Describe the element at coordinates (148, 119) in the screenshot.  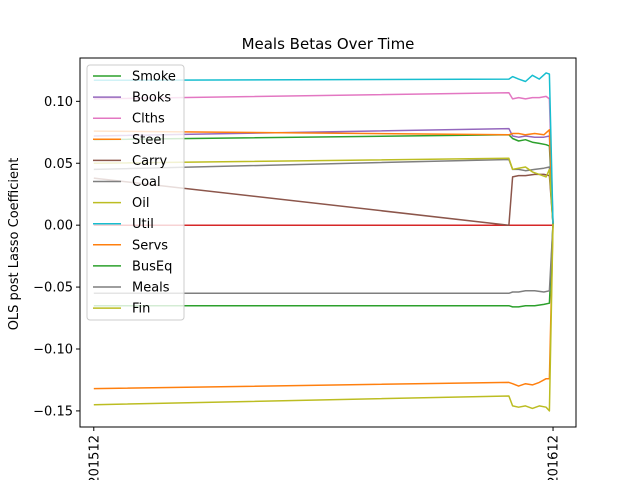
I see `legend-label-clths: Clths` at that location.